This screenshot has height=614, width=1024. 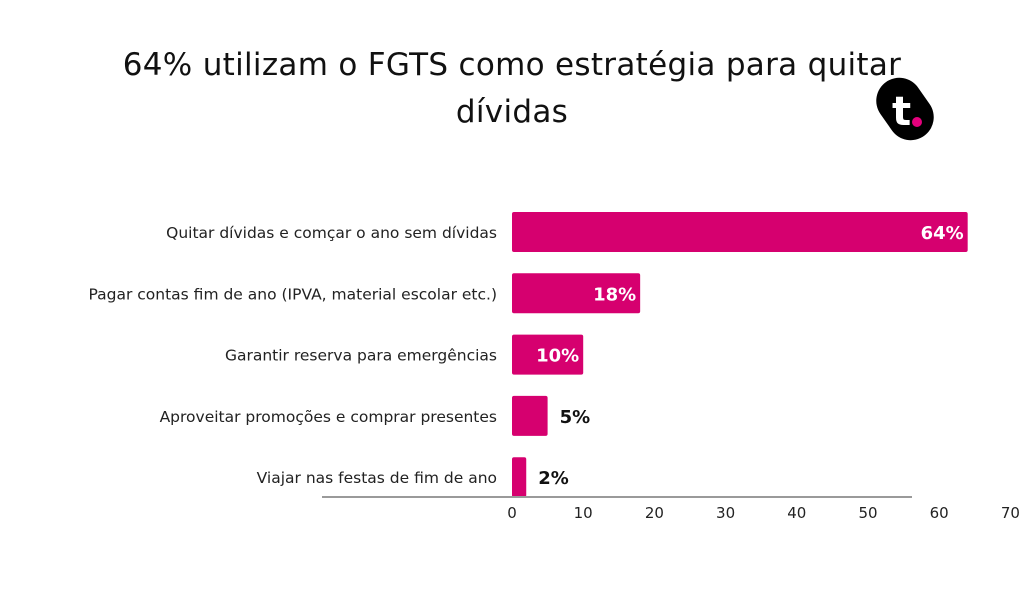 I want to click on data-label: 64%, so click(x=942, y=233).